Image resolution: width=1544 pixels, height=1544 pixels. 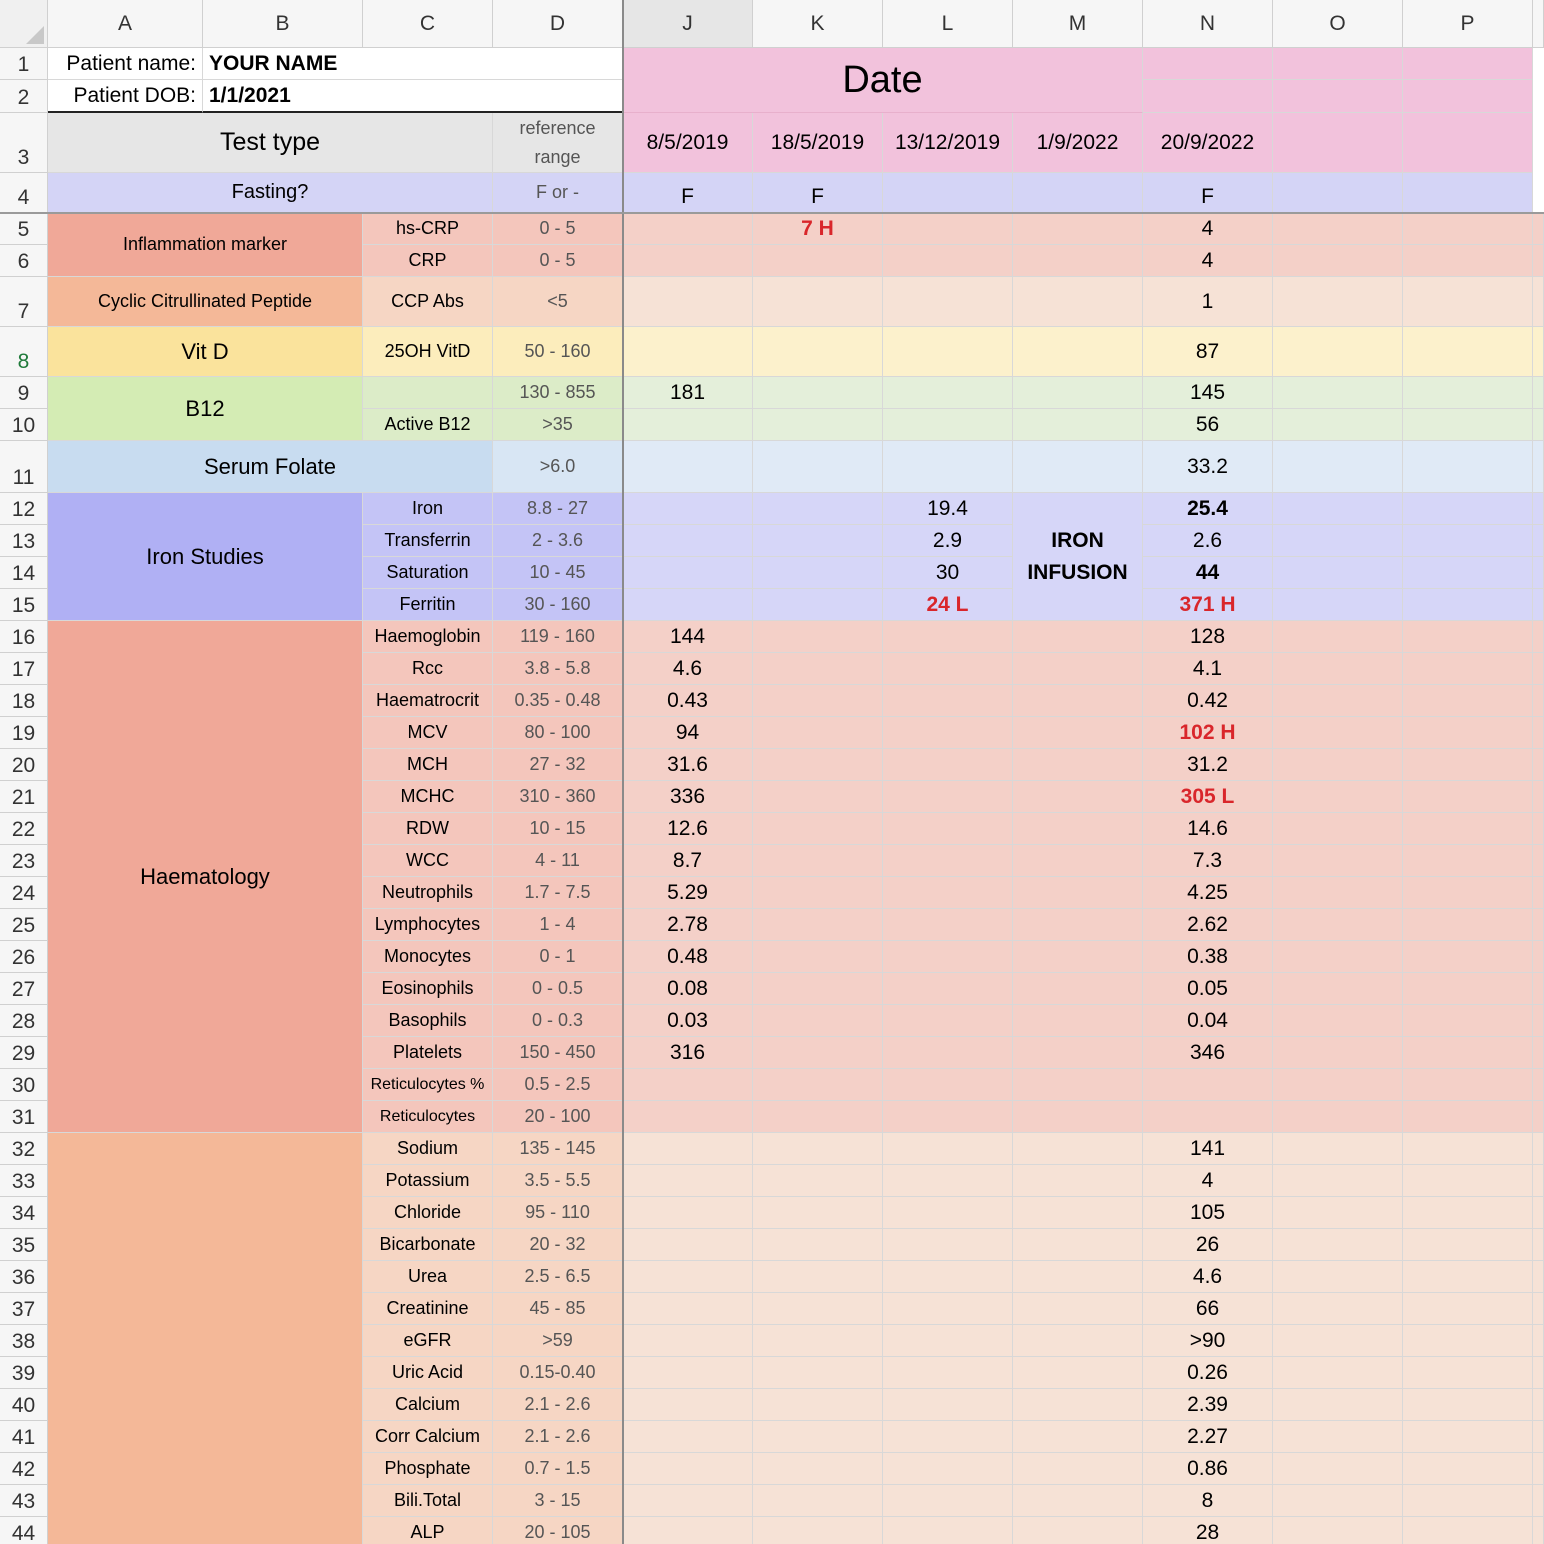 I want to click on row-header-8: 8, so click(x=24, y=352).